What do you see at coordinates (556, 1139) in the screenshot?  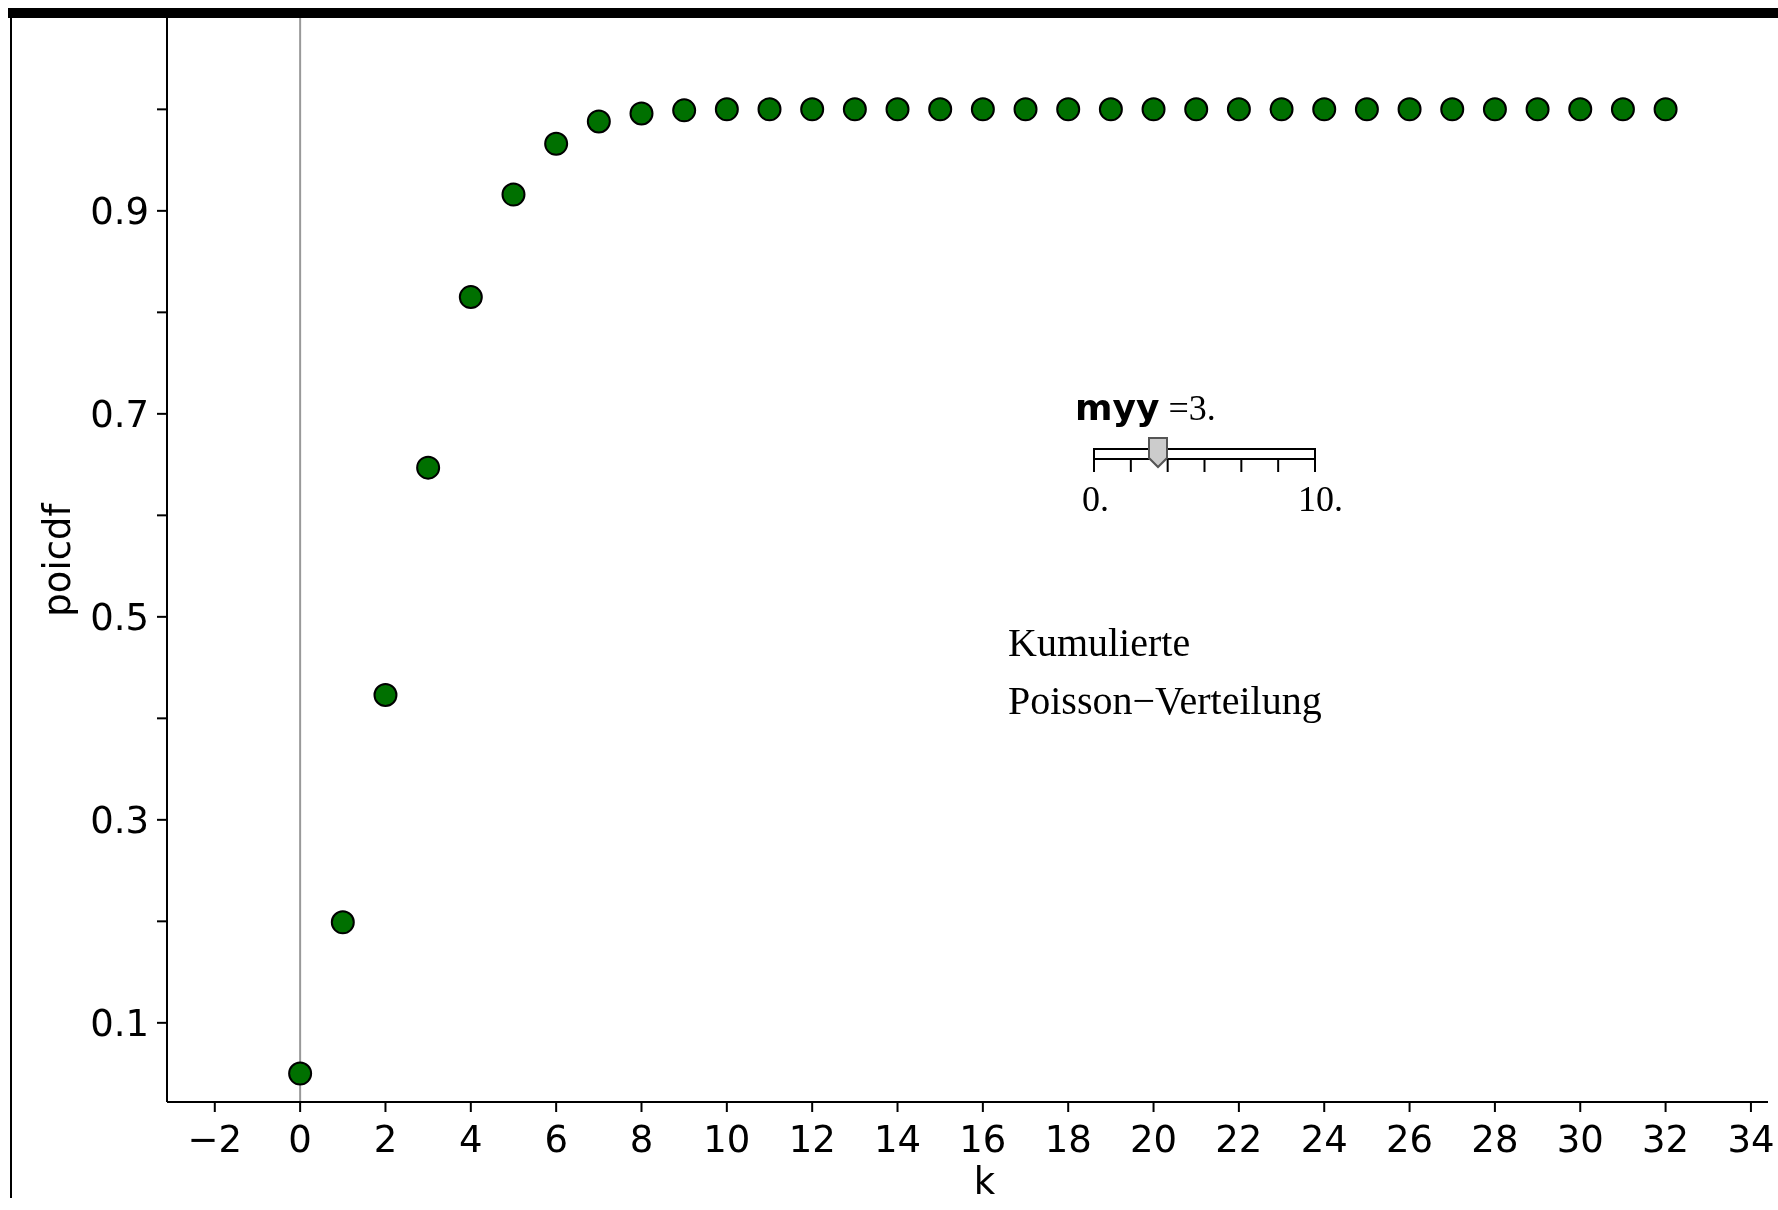 I see `x-tick-label: 6` at bounding box center [556, 1139].